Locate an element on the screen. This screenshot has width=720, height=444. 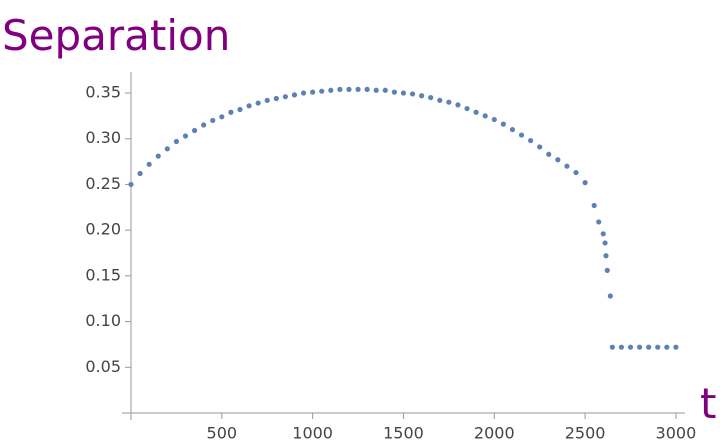
y-tick-label: 0.25 is located at coordinates (103, 183).